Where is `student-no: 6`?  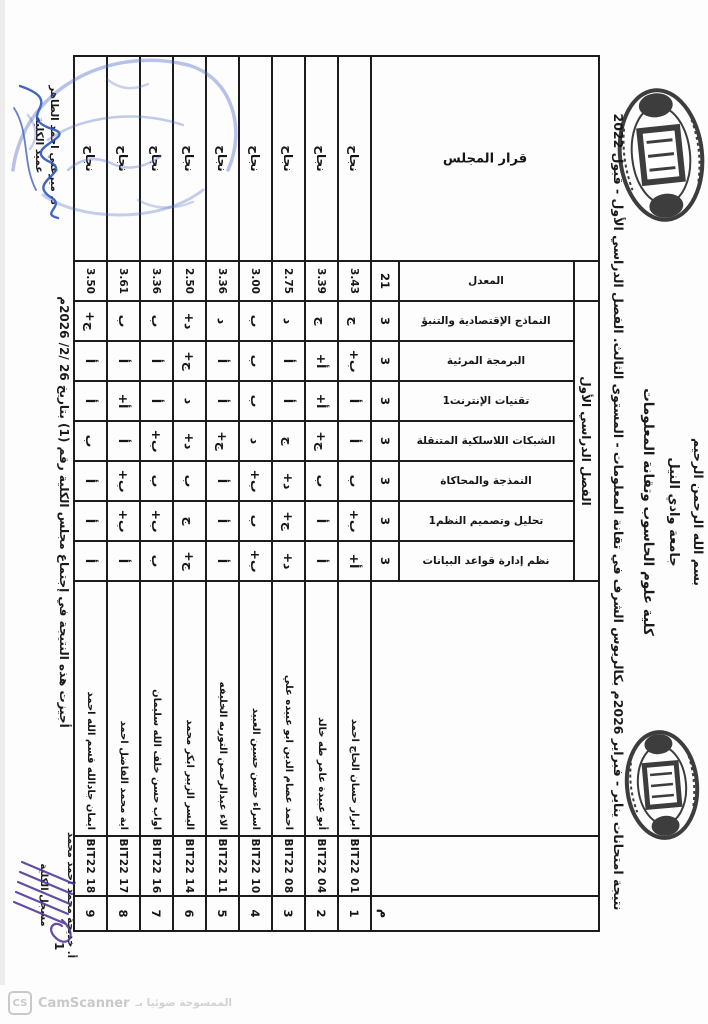 student-no: 6 is located at coordinates (189, 914).